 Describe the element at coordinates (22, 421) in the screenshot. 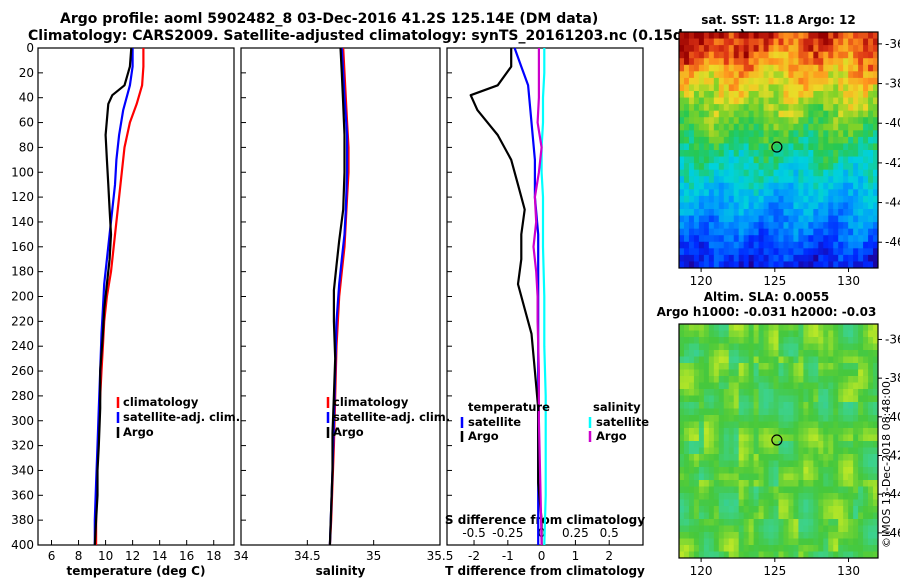

I see `depth-tick-label: 300` at that location.